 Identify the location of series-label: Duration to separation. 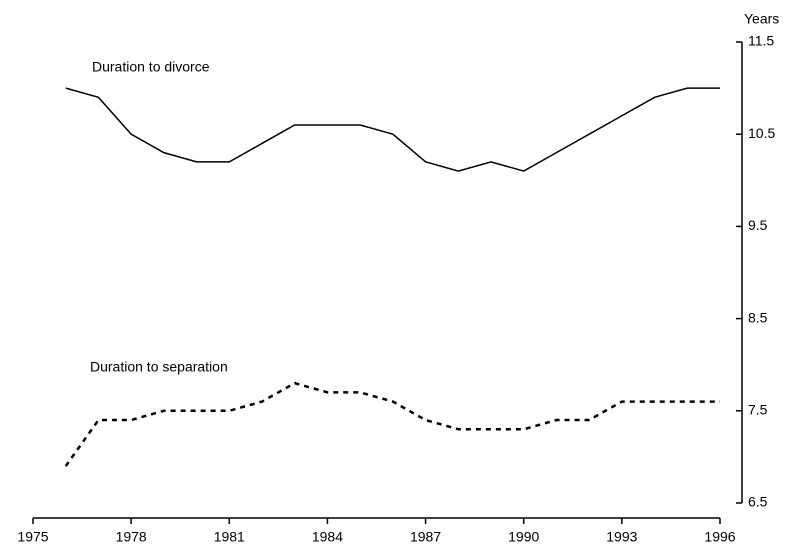
(159, 367).